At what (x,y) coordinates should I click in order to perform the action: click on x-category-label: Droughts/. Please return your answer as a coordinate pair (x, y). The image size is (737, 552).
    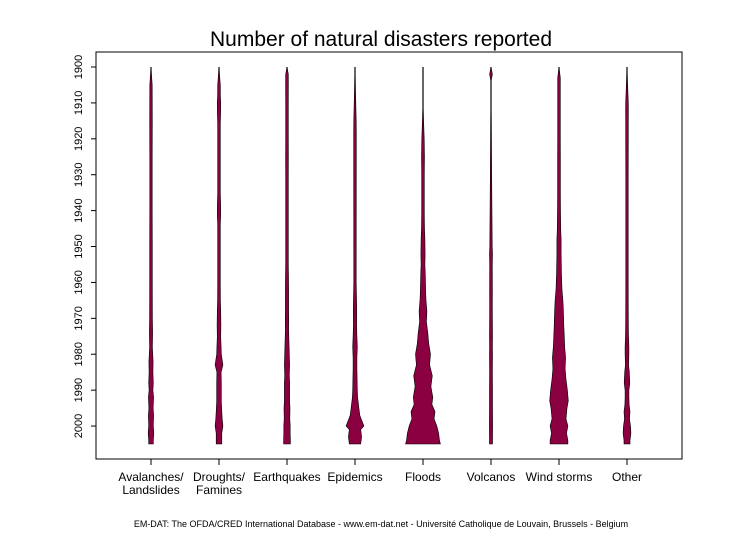
    Looking at the image, I should click on (219, 477).